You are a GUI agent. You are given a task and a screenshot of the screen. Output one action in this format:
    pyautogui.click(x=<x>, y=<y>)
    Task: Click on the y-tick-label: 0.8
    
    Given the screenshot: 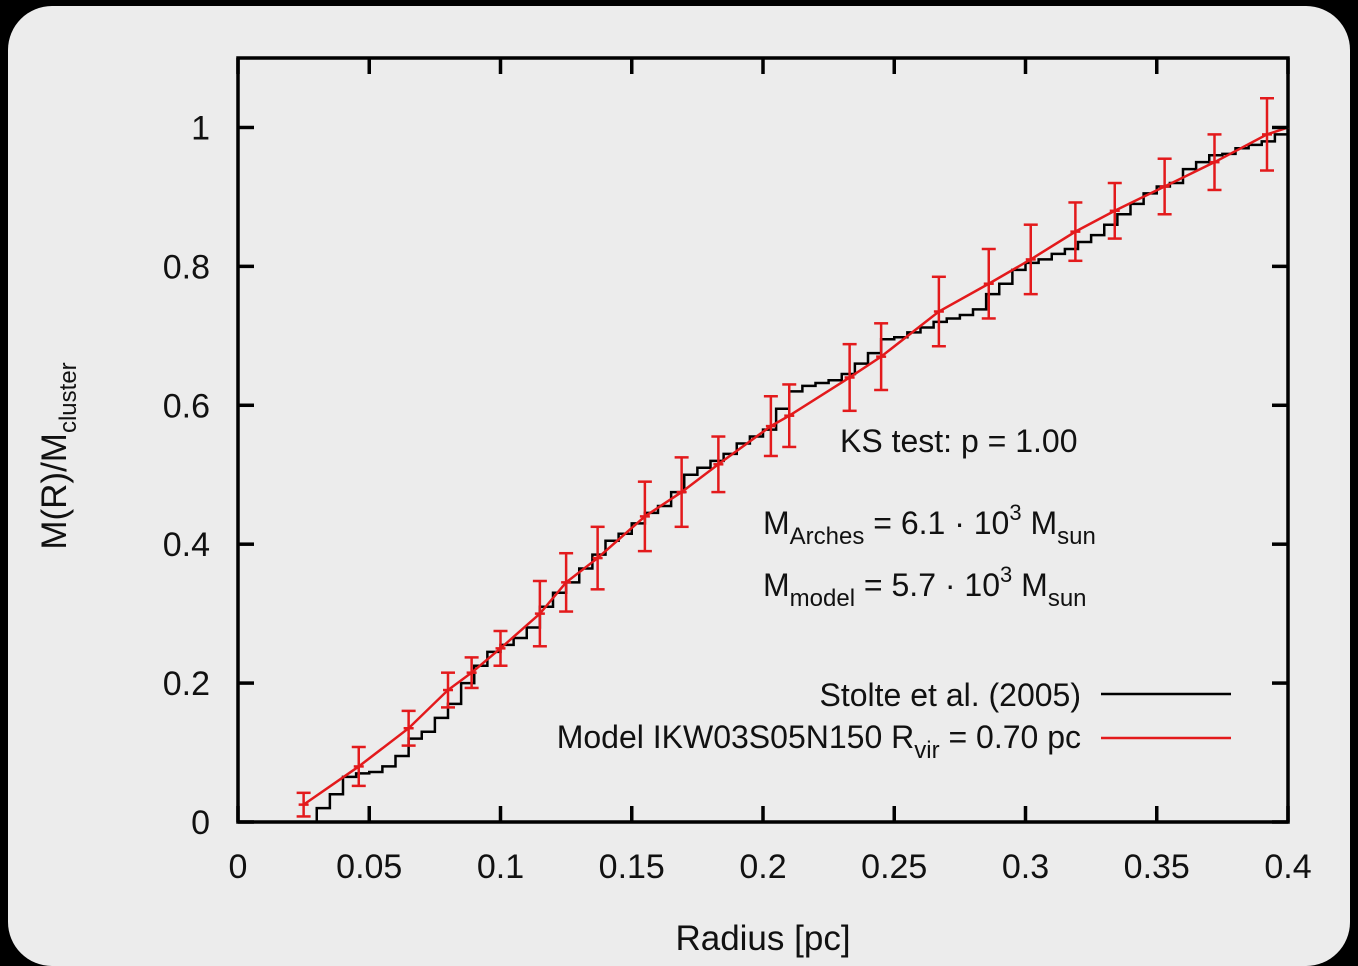 What is the action you would take?
    pyautogui.click(x=186, y=267)
    